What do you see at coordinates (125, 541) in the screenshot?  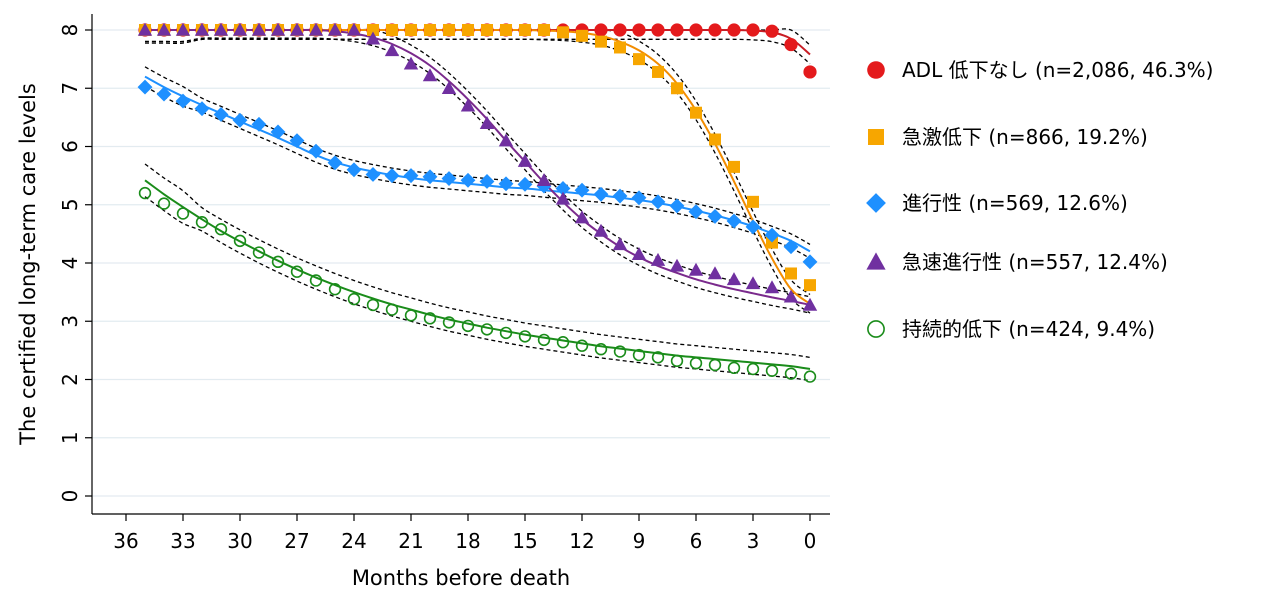 I see `x-tick-label: 36` at bounding box center [125, 541].